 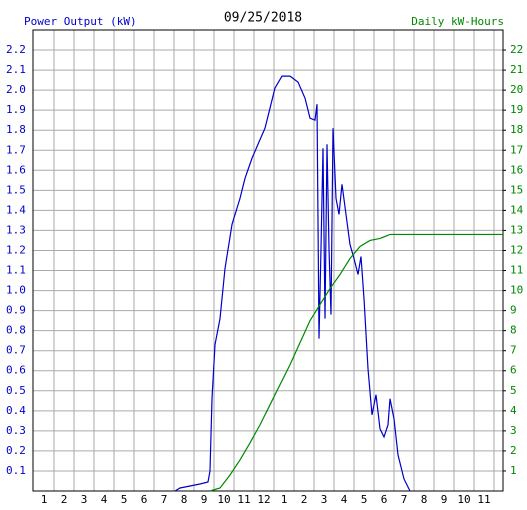 What do you see at coordinates (513, 370) in the screenshot?
I see `y2-tick-label: 6` at bounding box center [513, 370].